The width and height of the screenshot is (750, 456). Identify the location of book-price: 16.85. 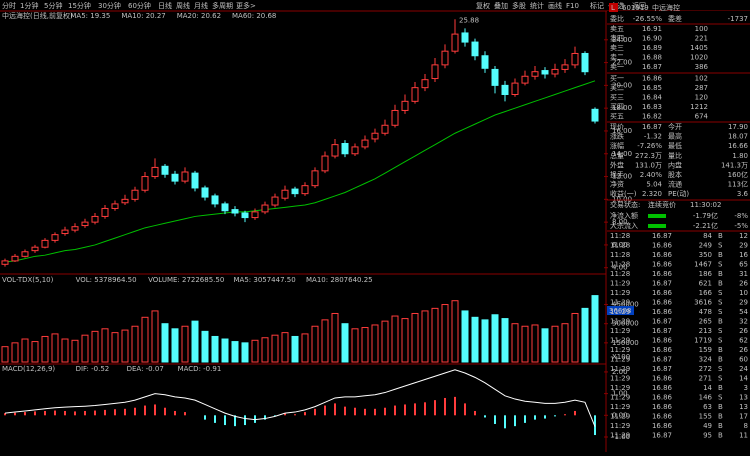
(652, 88).